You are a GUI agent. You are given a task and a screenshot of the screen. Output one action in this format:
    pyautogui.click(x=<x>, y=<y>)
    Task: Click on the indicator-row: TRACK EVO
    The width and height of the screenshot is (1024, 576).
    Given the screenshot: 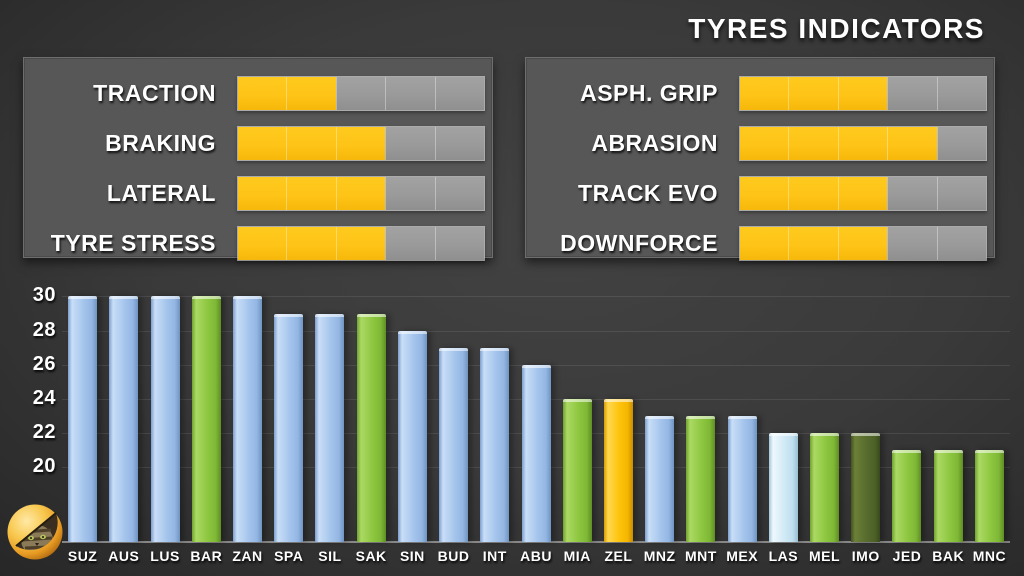 What is the action you would take?
    pyautogui.click(x=760, y=193)
    